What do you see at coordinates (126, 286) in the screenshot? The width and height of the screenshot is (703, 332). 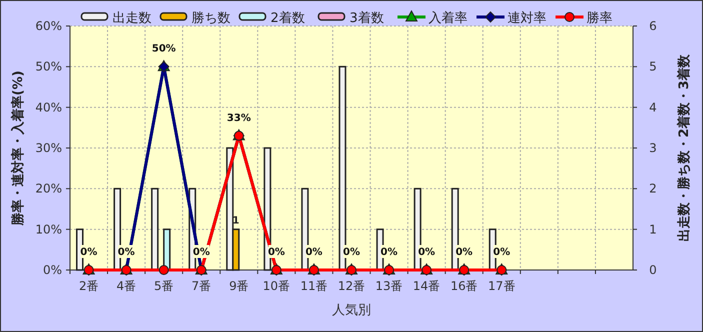 I see `x-tick-label: 4番` at bounding box center [126, 286].